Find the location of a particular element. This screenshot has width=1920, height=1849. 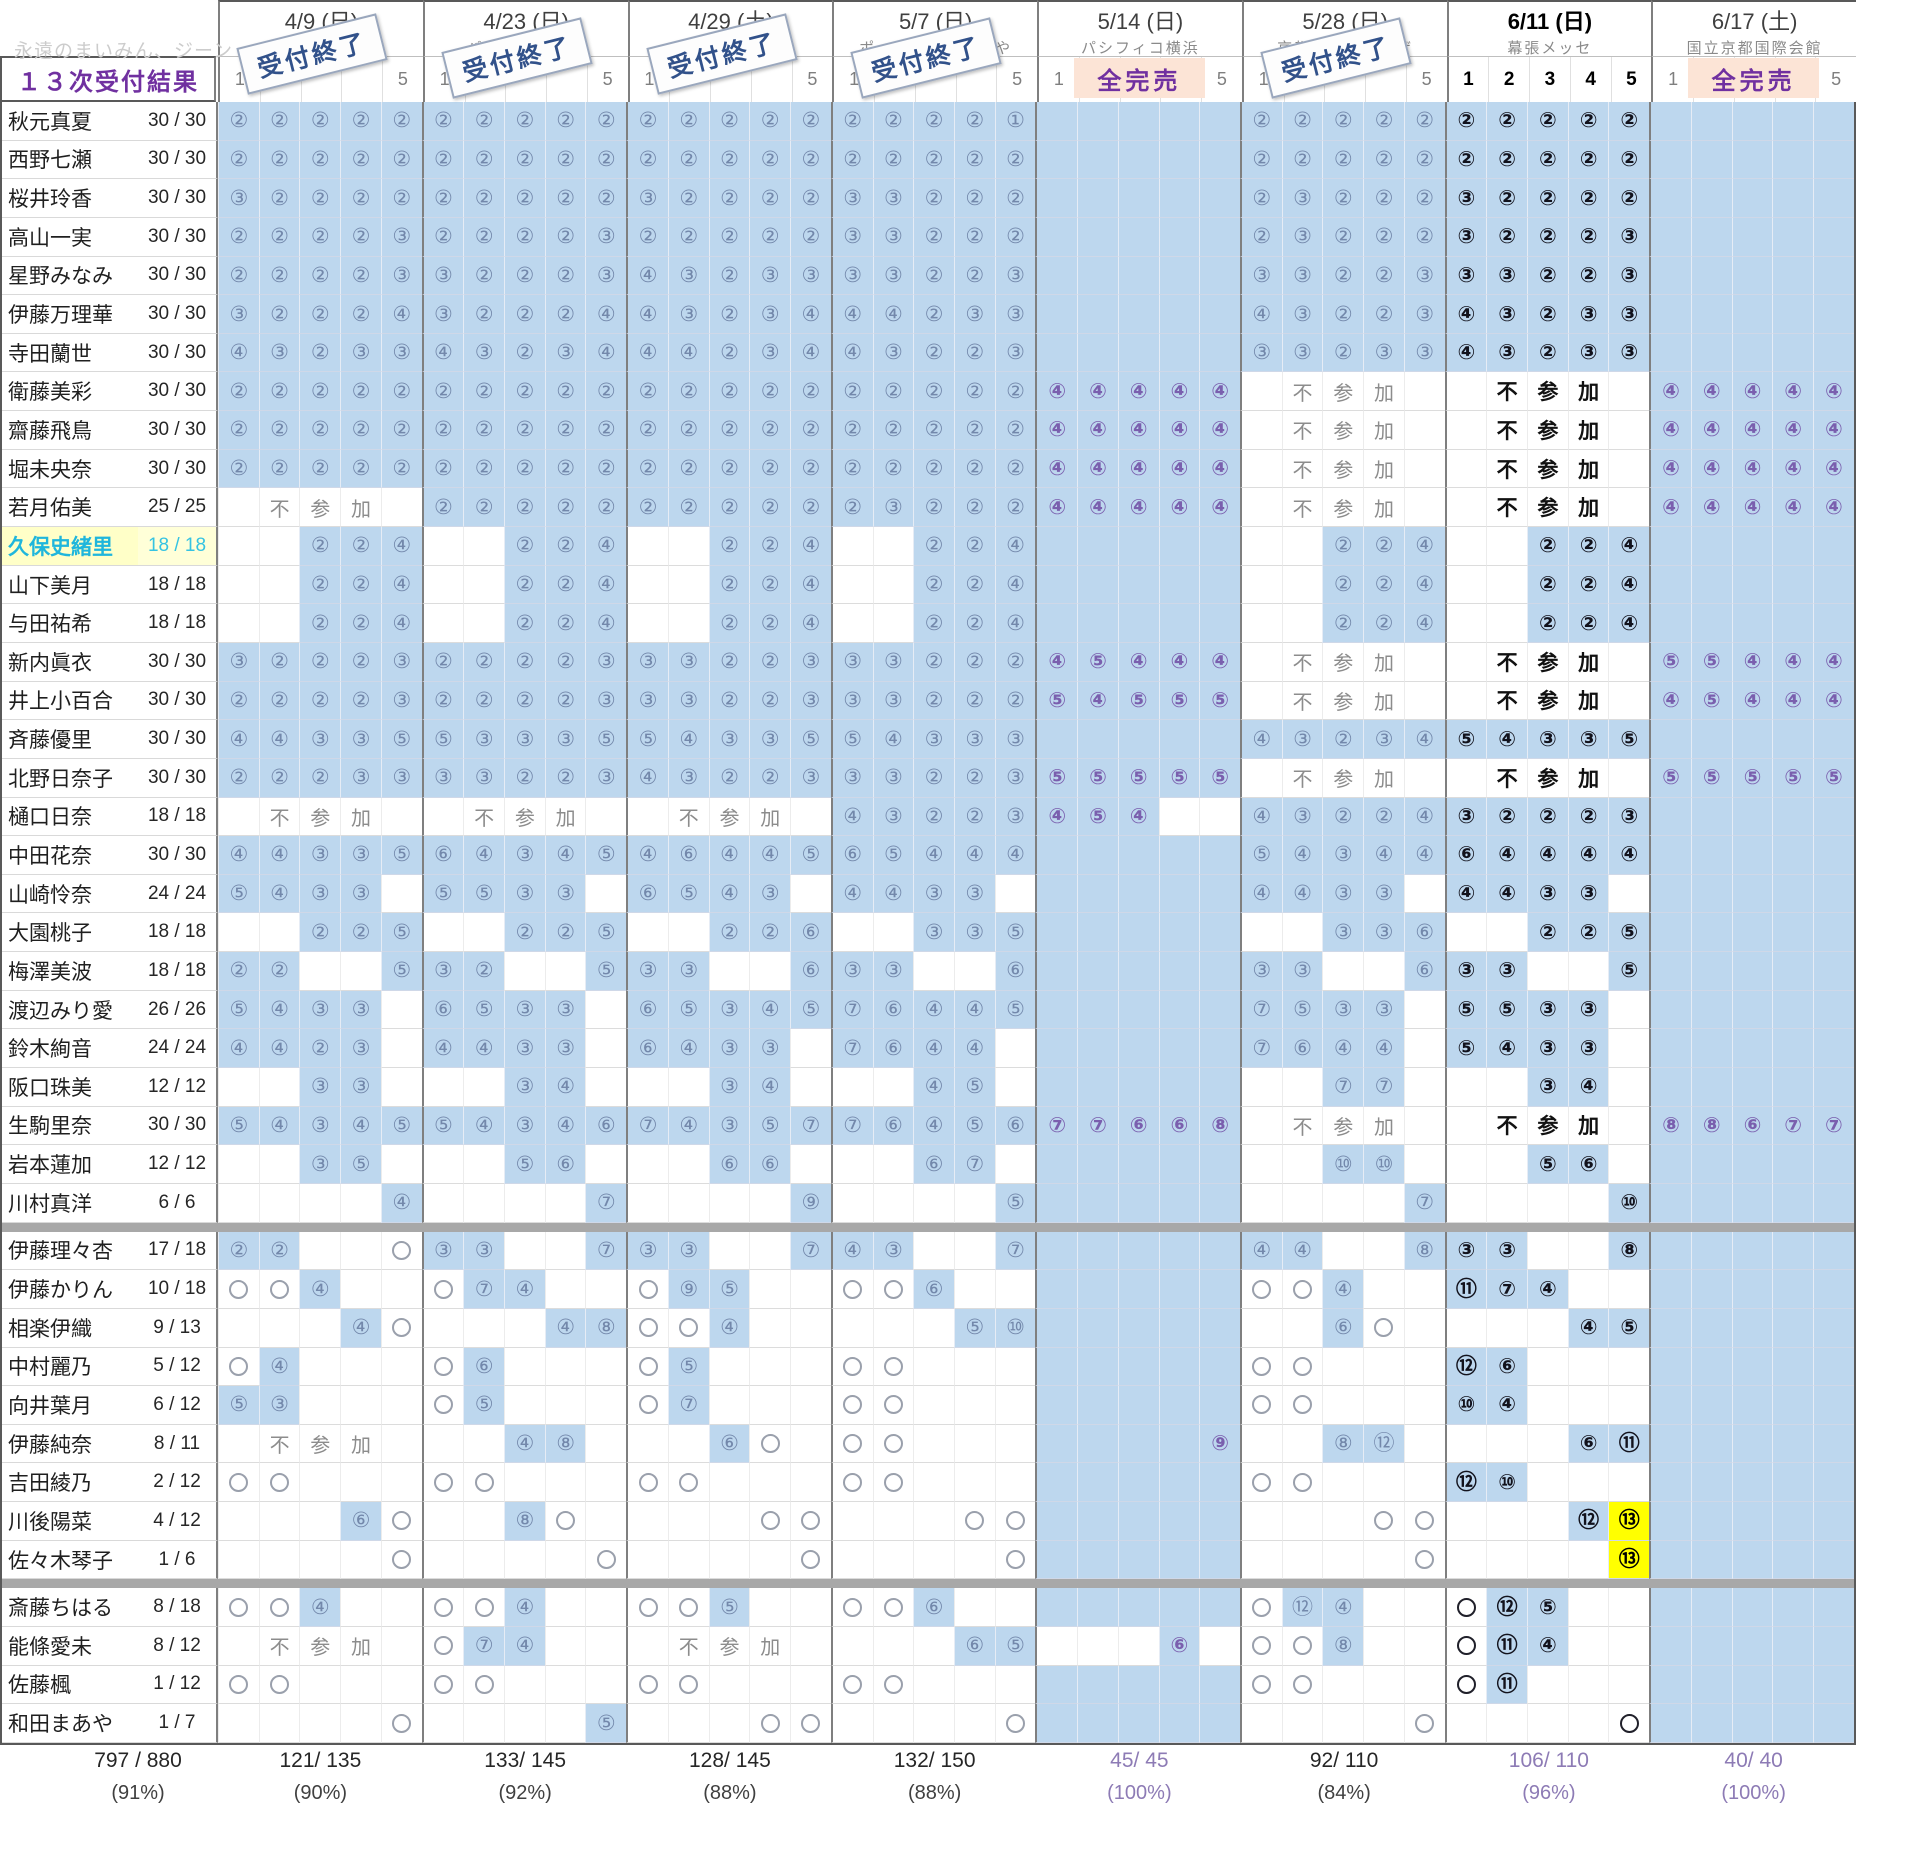

member-sold-count: 25 / 25 is located at coordinates (178, 508).